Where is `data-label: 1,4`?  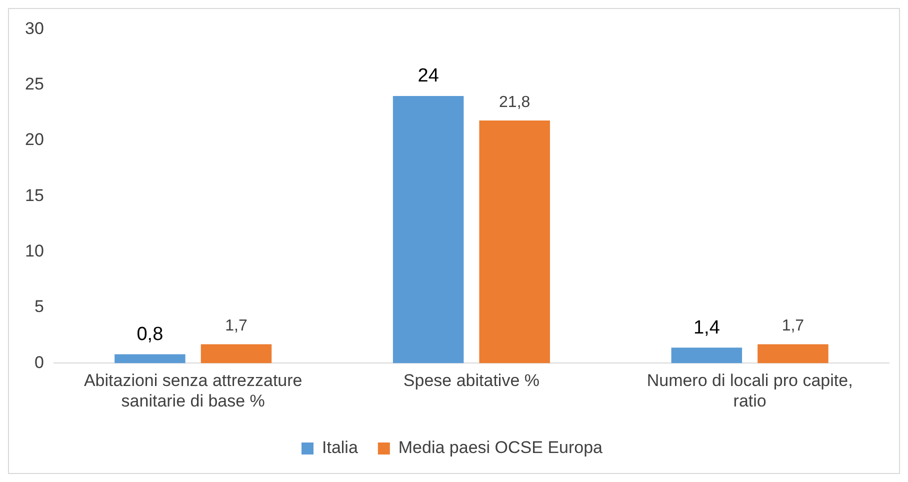
data-label: 1,4 is located at coordinates (706, 327).